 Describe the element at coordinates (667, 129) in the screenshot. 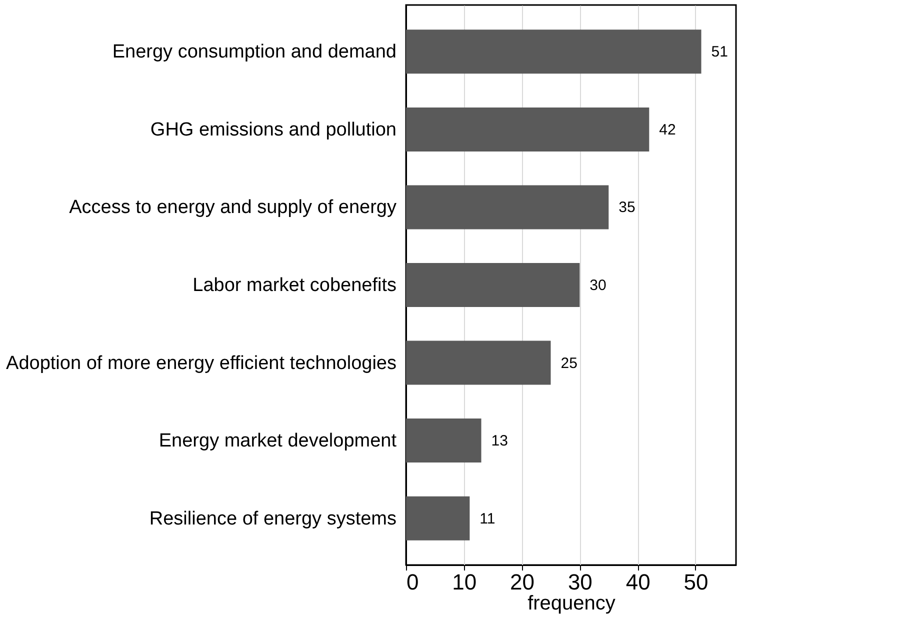

I see `data-label: 42` at that location.